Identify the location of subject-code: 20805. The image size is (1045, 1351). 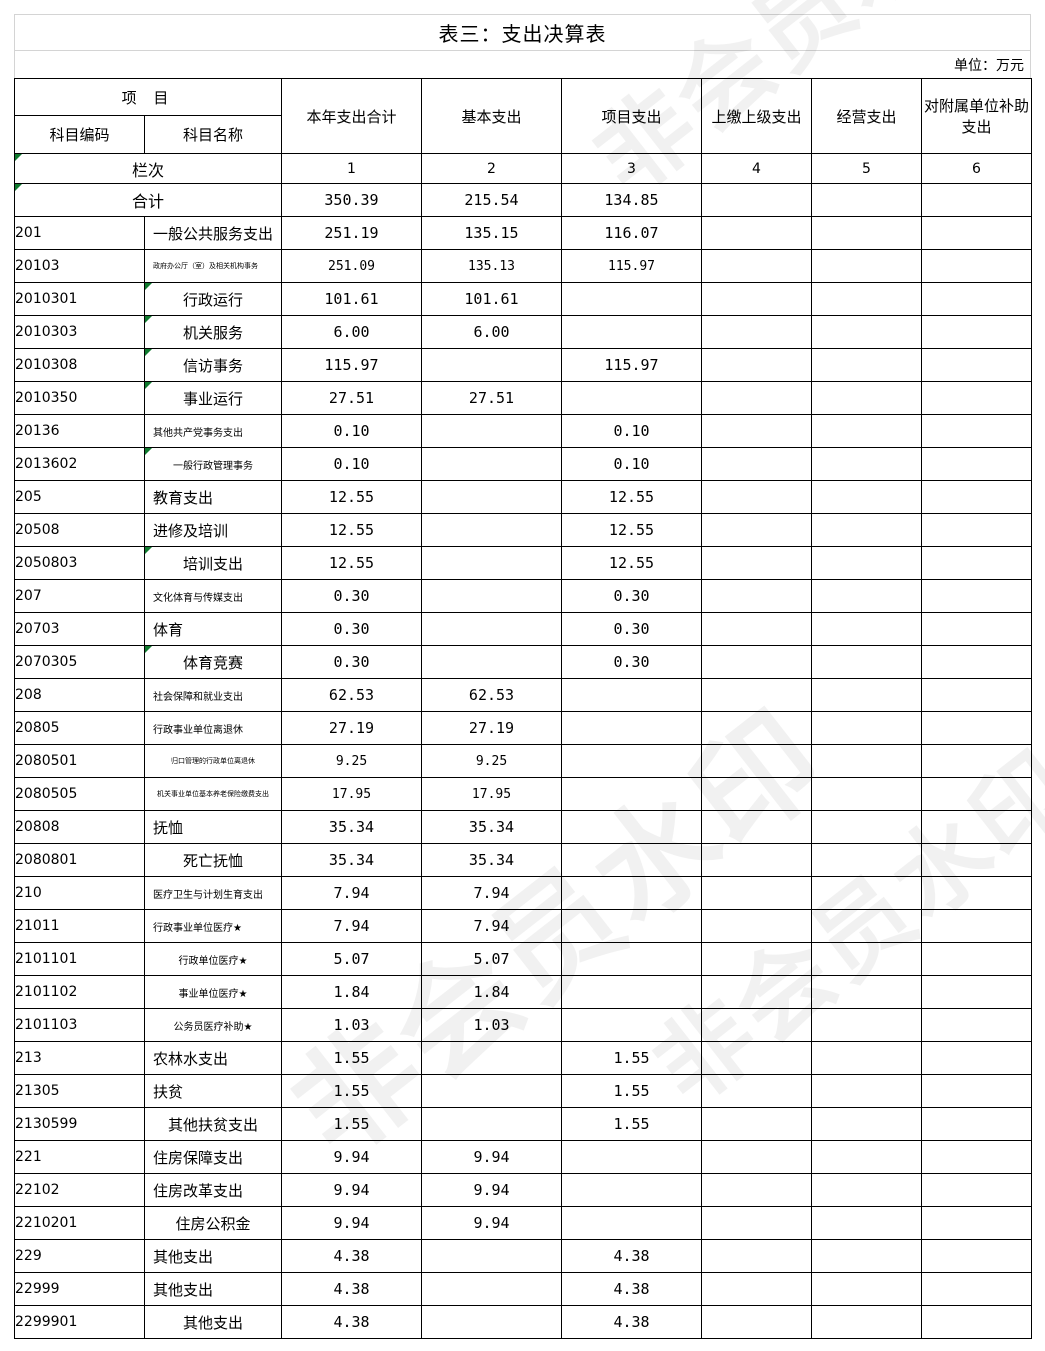
(79, 728).